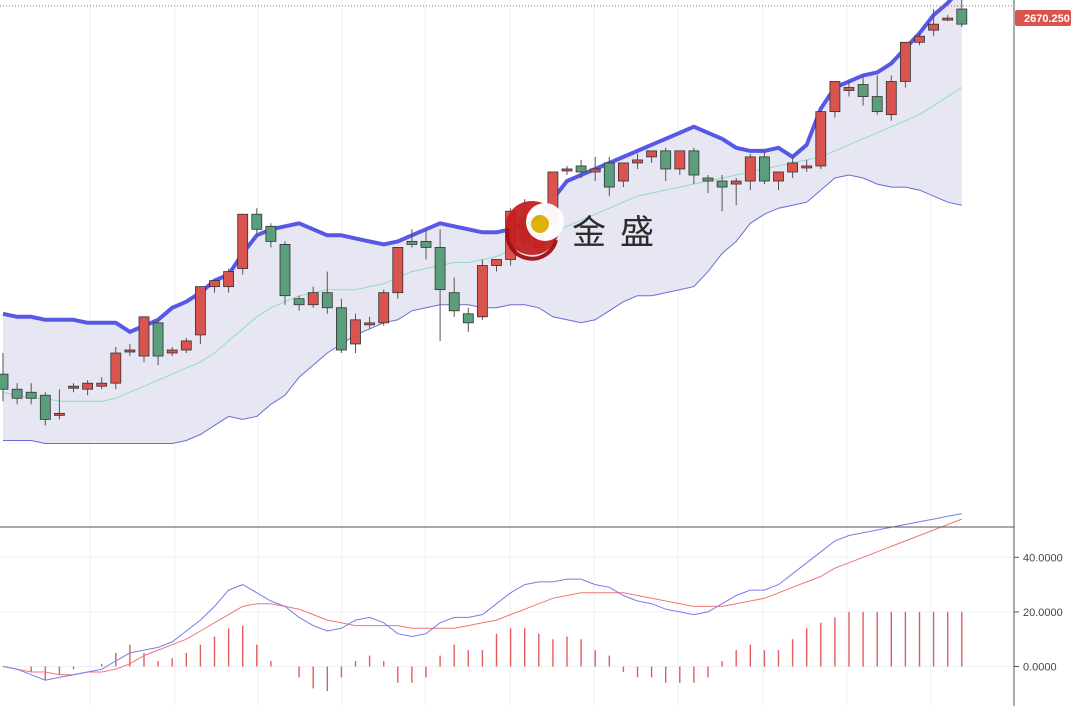 This screenshot has height=706, width=1071. What do you see at coordinates (620, 233) in the screenshot?
I see `watermark-brand-text: 金盛` at bounding box center [620, 233].